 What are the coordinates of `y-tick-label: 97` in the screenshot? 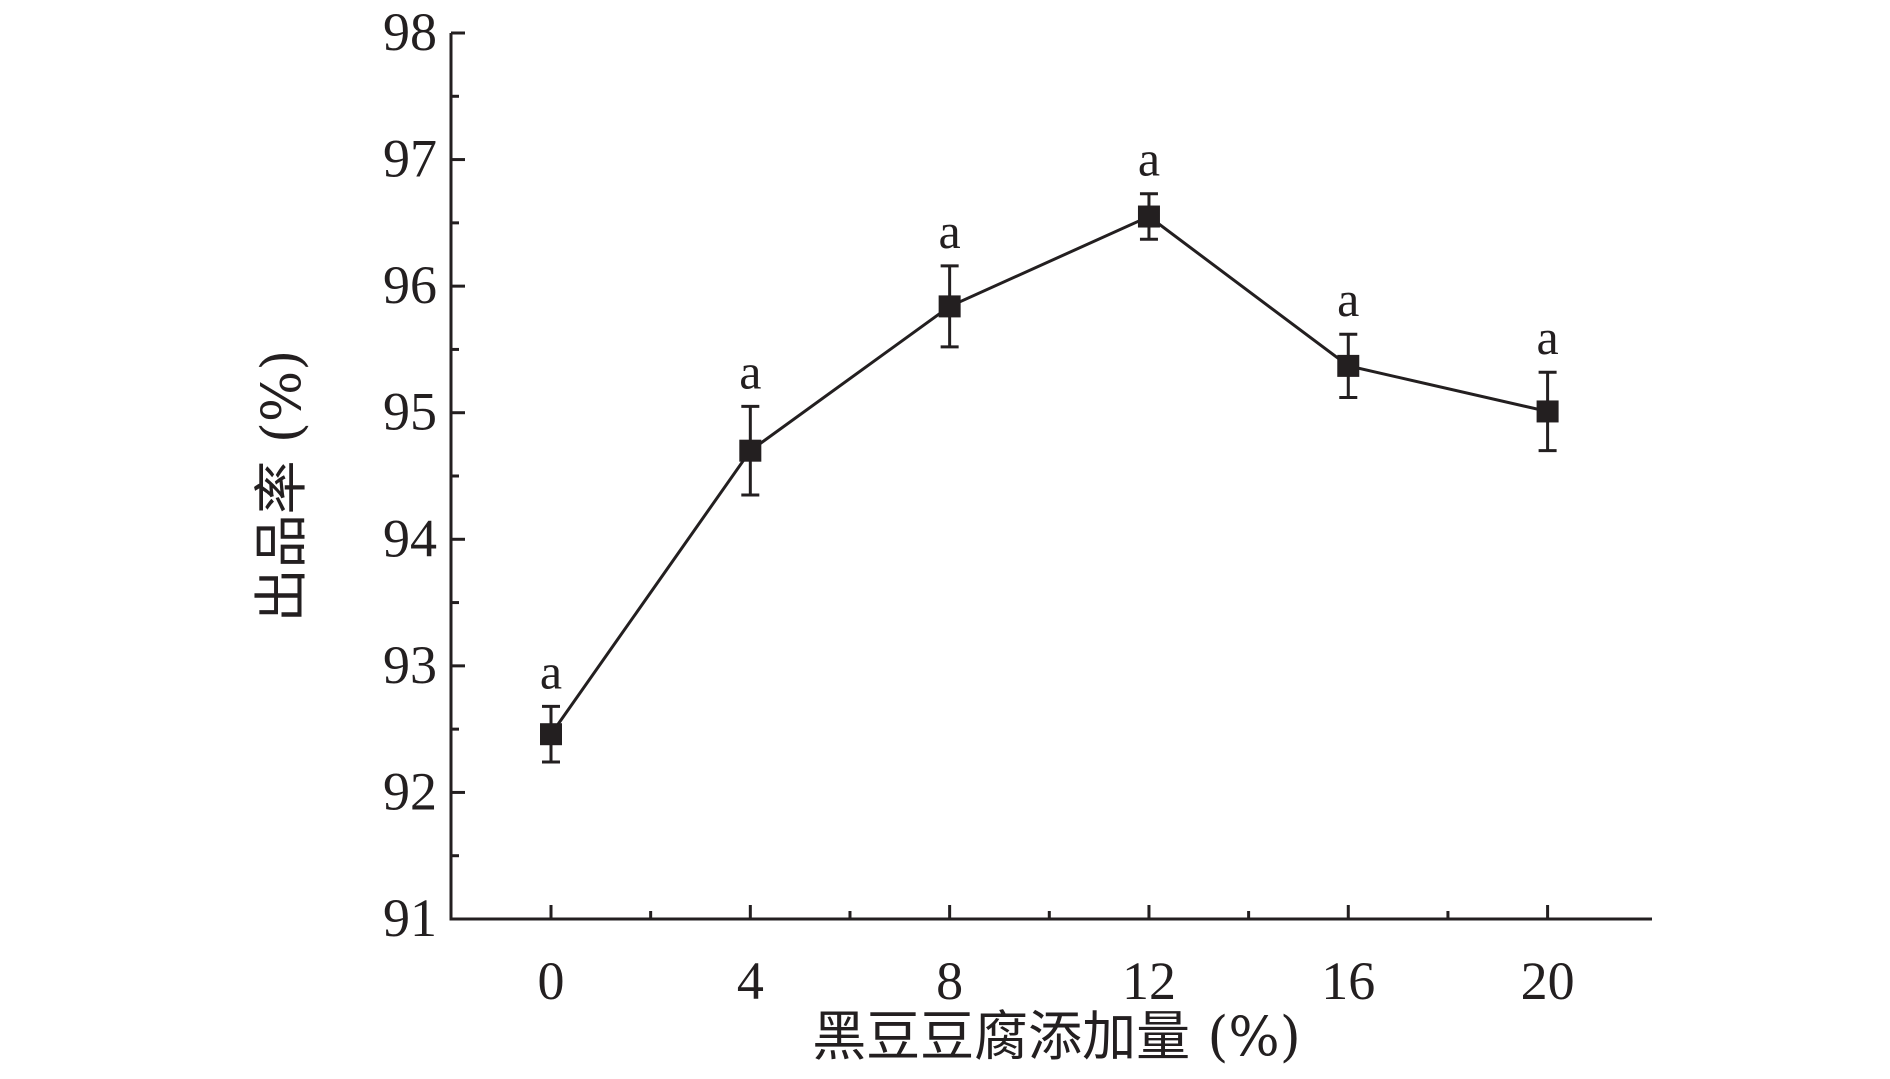 It's located at (410, 159).